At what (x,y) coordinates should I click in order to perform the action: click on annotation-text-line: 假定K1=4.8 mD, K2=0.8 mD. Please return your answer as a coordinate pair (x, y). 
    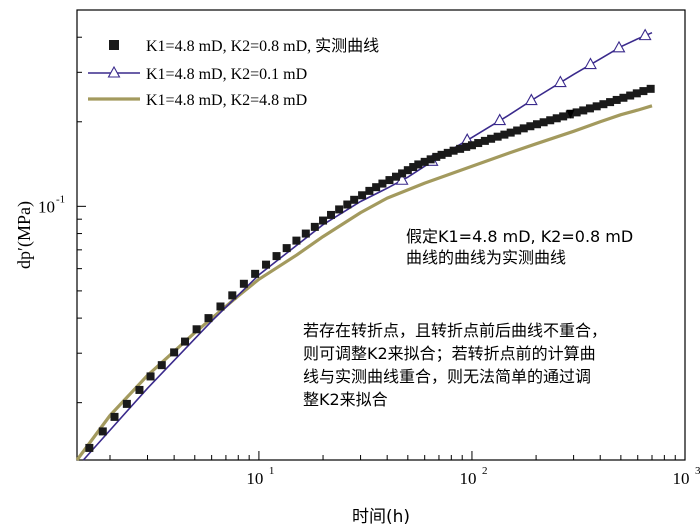
    Looking at the image, I should click on (519, 236).